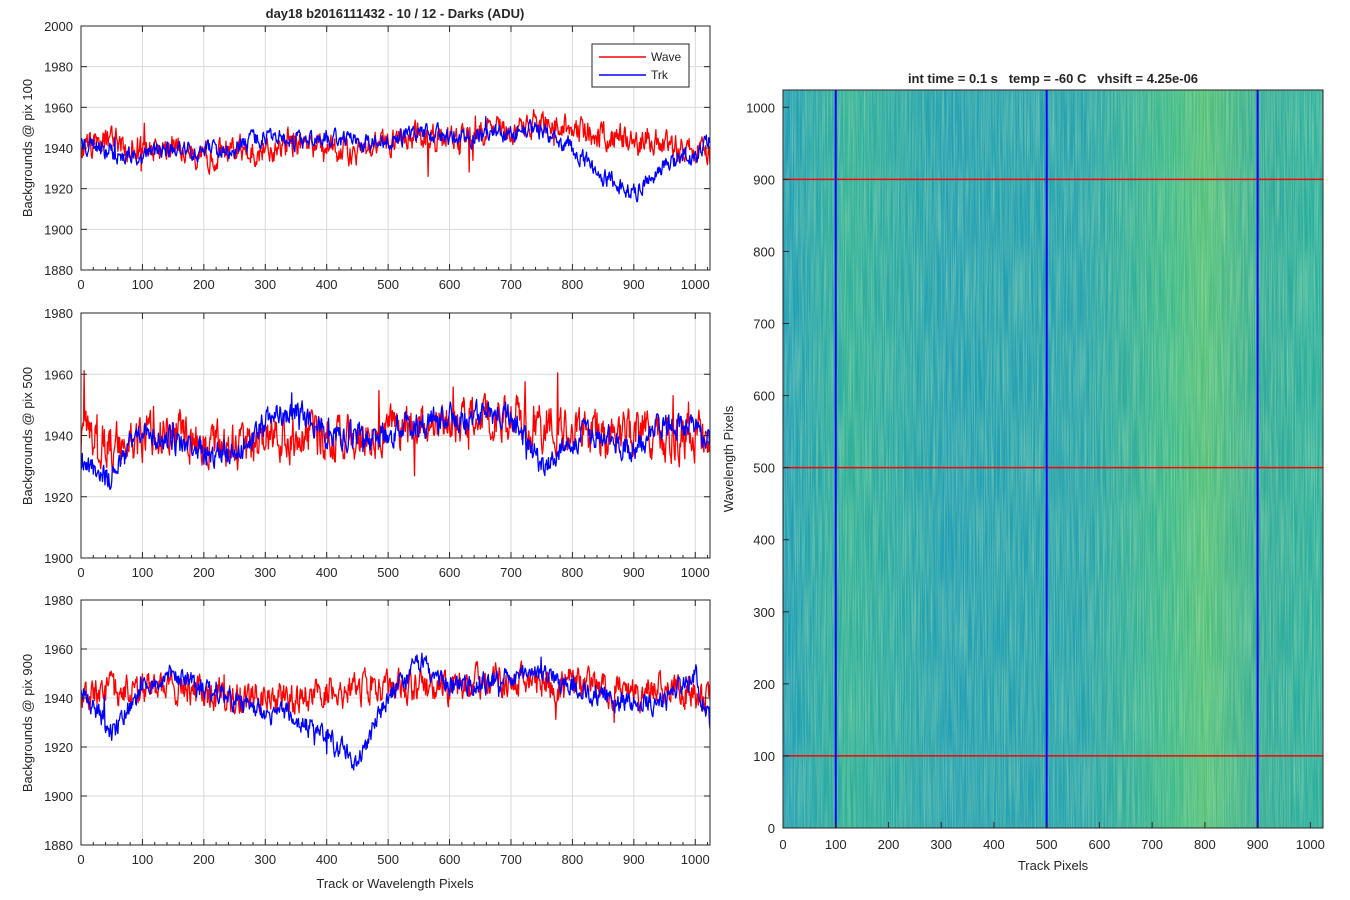 This screenshot has width=1350, height=900. Describe the element at coordinates (889, 844) in the screenshot. I see `heatmap-x-tick-label: 200` at that location.